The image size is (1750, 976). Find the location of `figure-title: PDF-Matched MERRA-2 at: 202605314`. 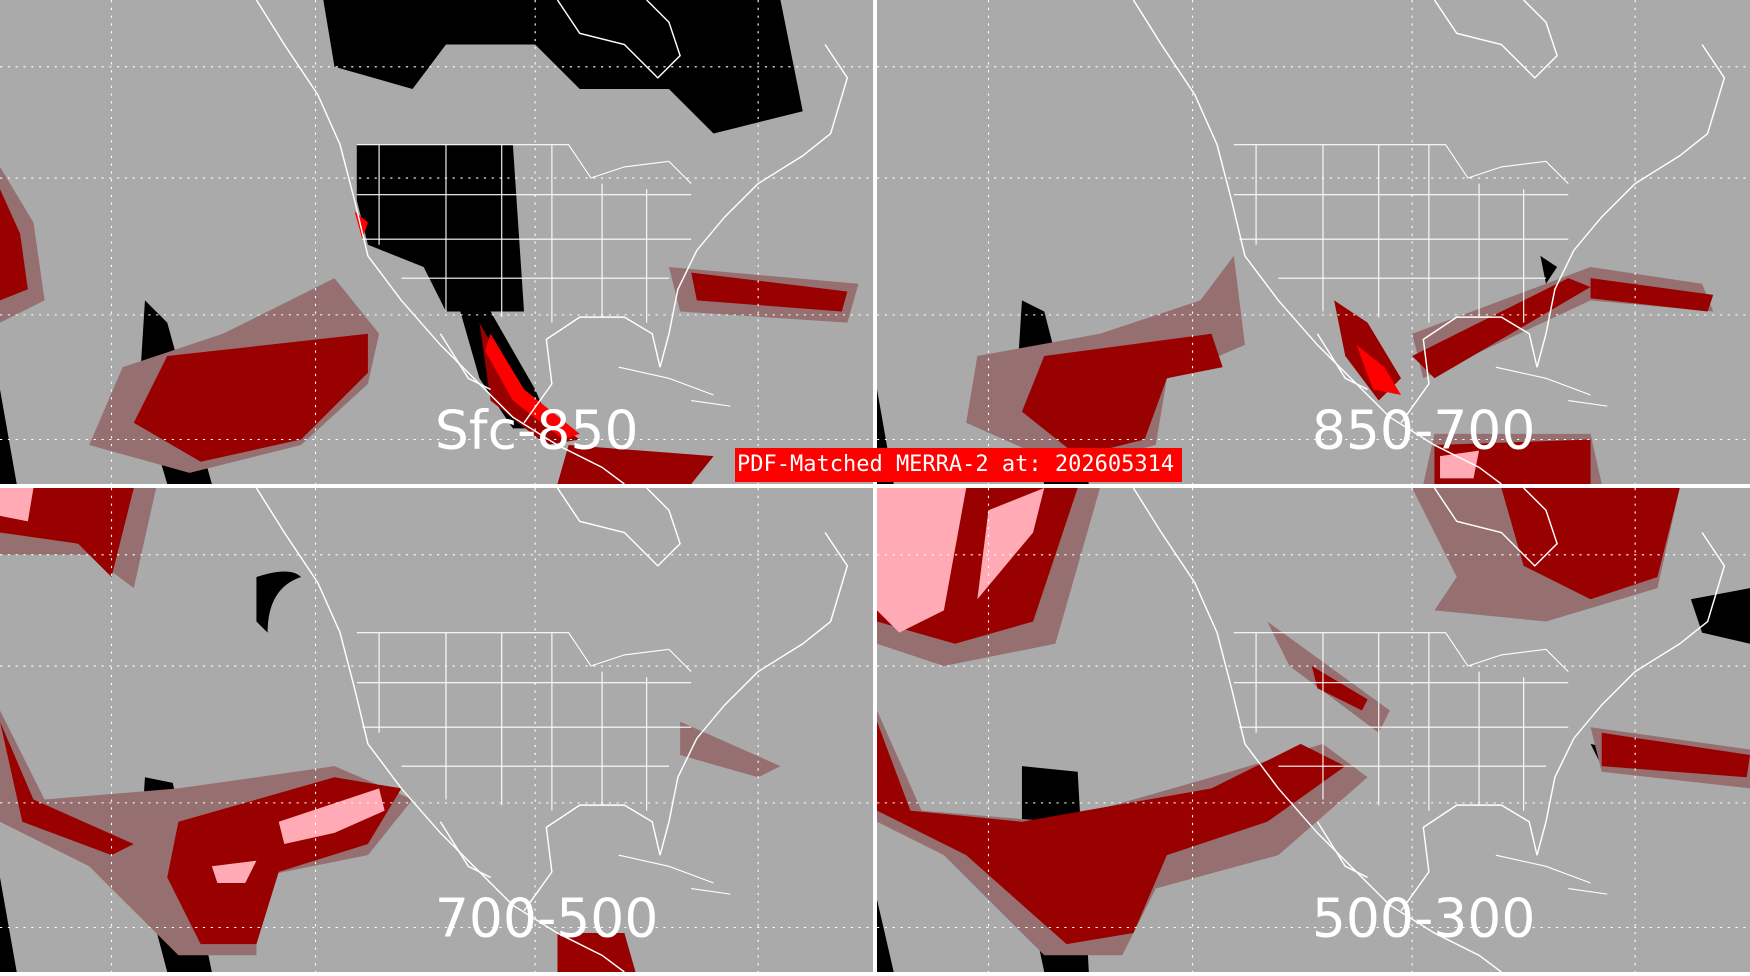

figure-title: PDF-Matched MERRA-2 at: 202605314 is located at coordinates (959, 465).